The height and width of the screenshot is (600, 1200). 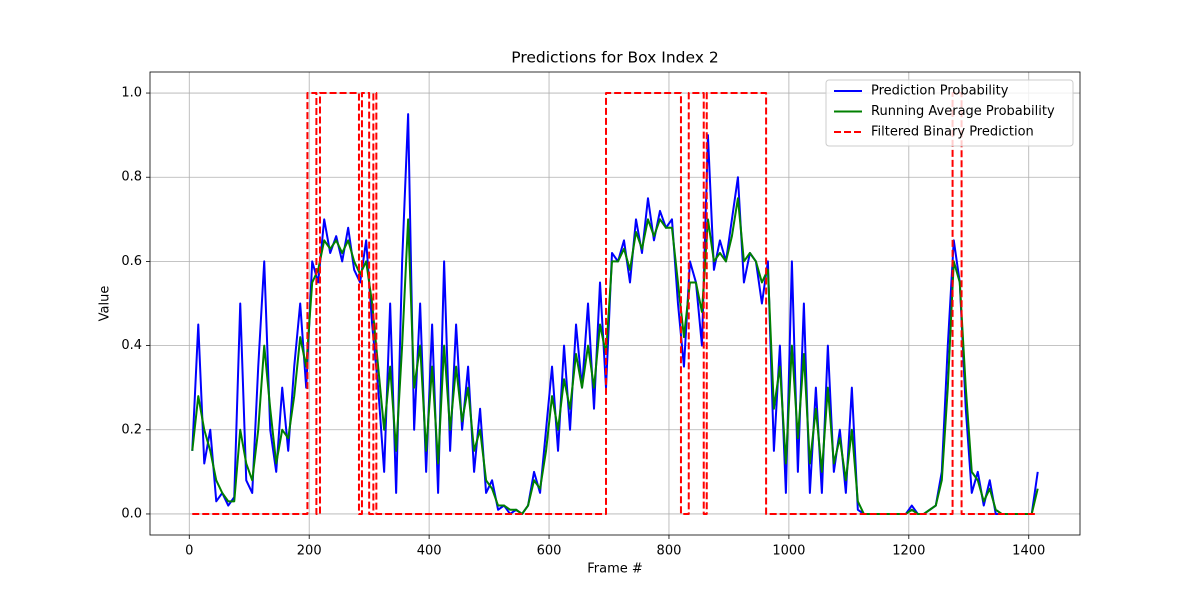 What do you see at coordinates (963, 111) in the screenshot?
I see `legend-label: Running Average Probability` at bounding box center [963, 111].